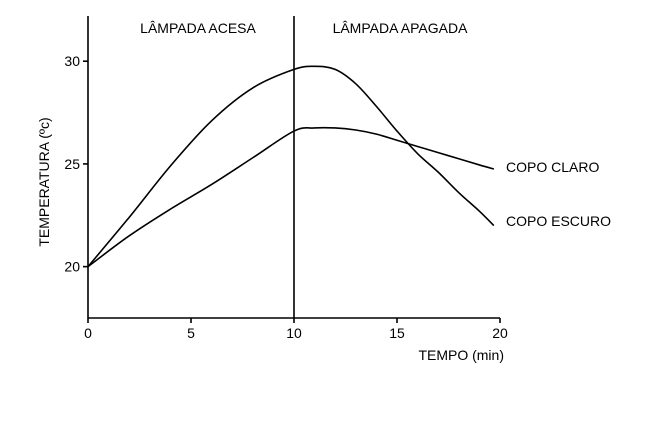  I want to click on series-label-copo-claro: COPO CLARO, so click(552, 167).